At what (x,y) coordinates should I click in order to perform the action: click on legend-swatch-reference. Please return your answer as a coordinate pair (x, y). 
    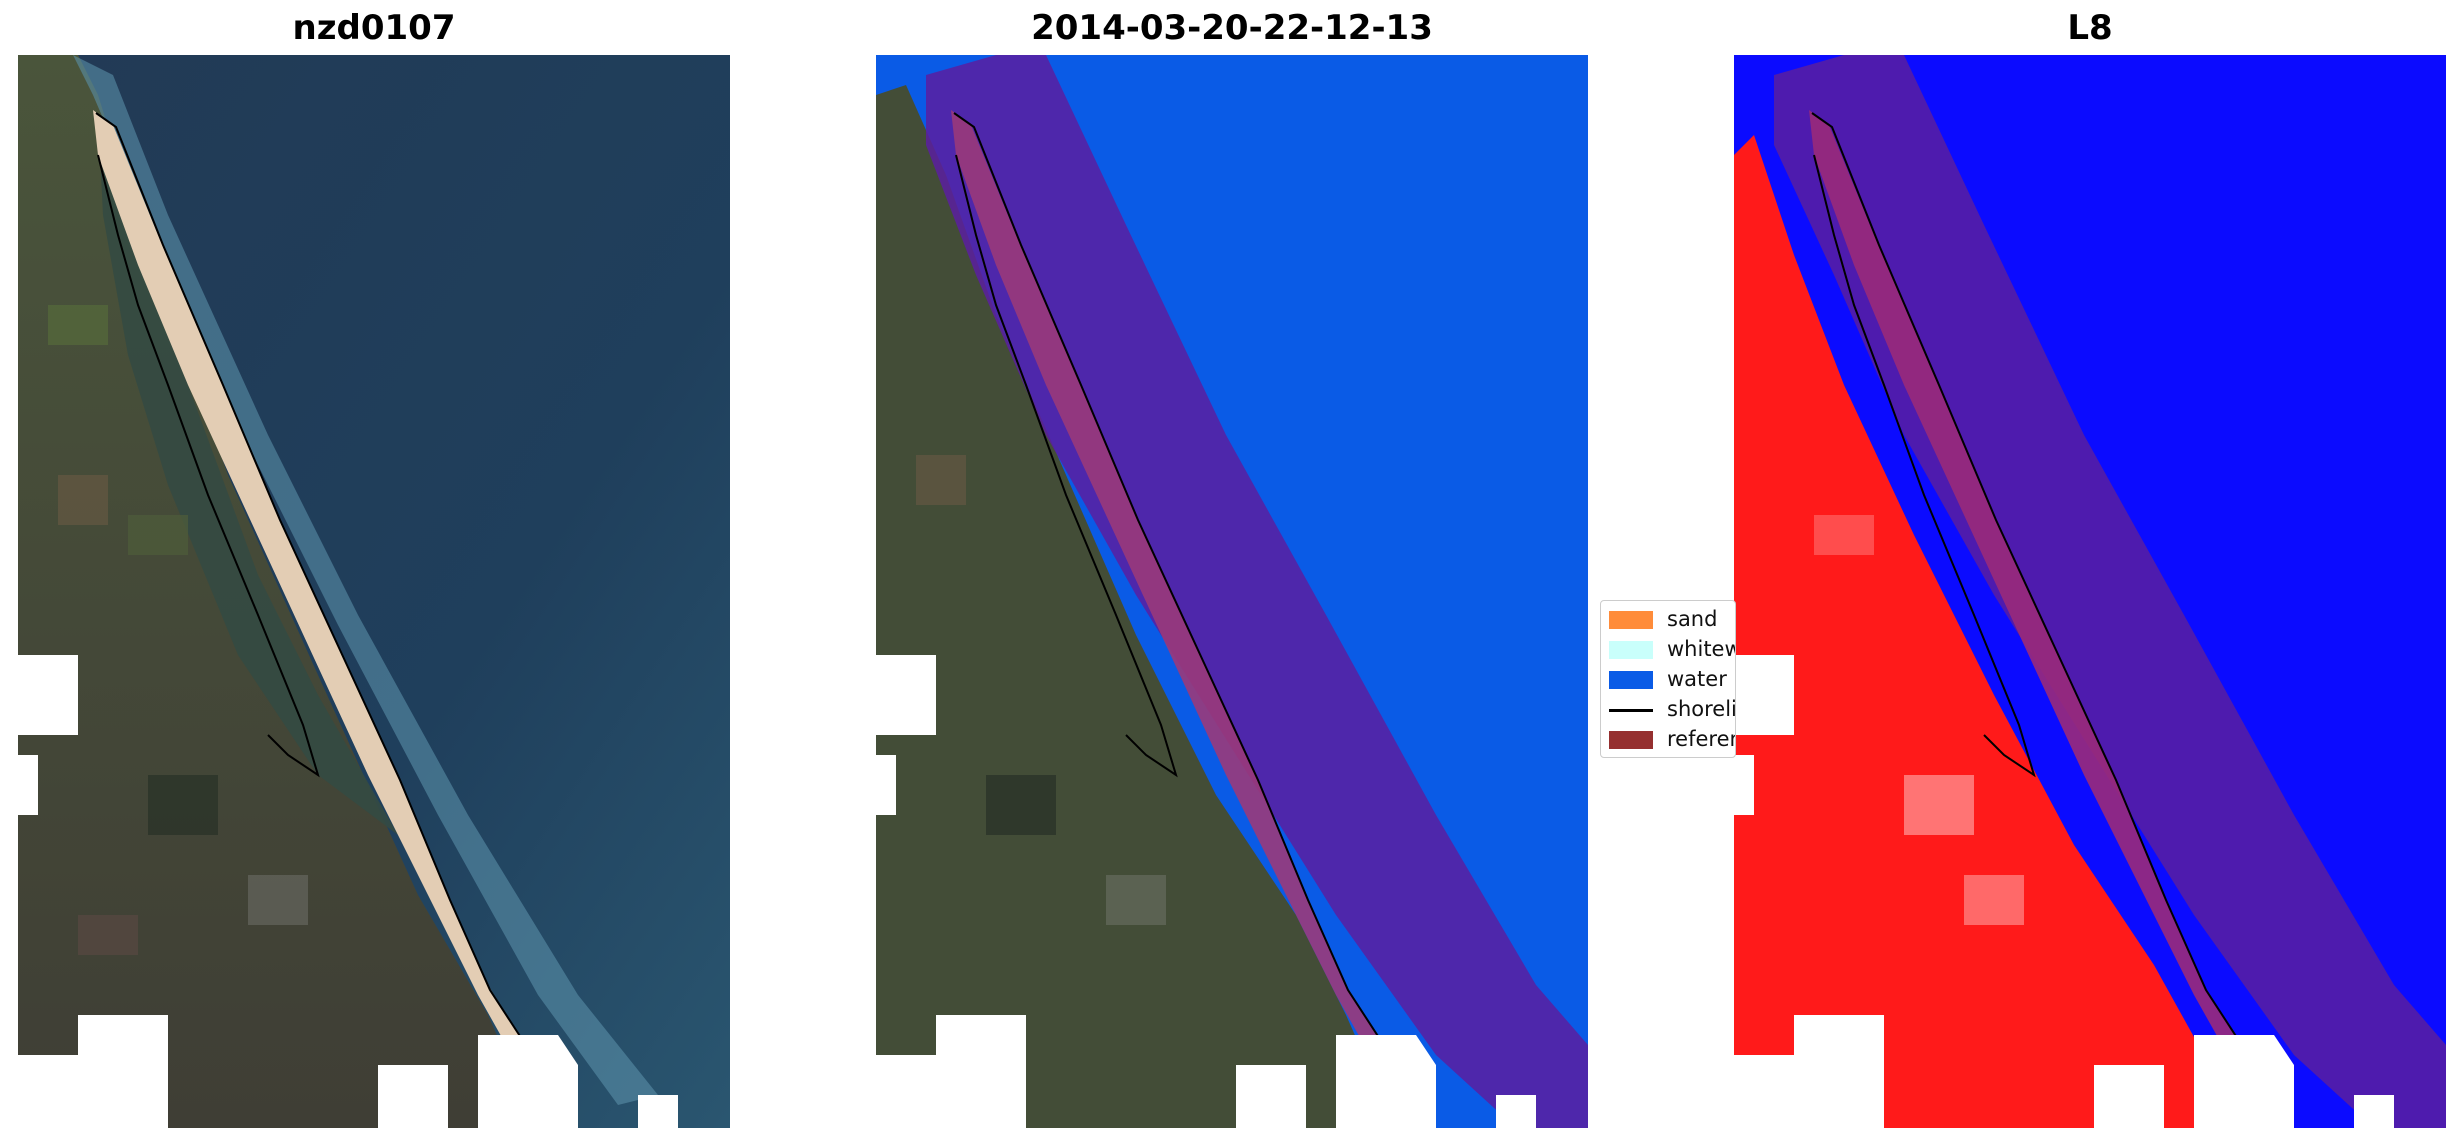
    Looking at the image, I should click on (1631, 740).